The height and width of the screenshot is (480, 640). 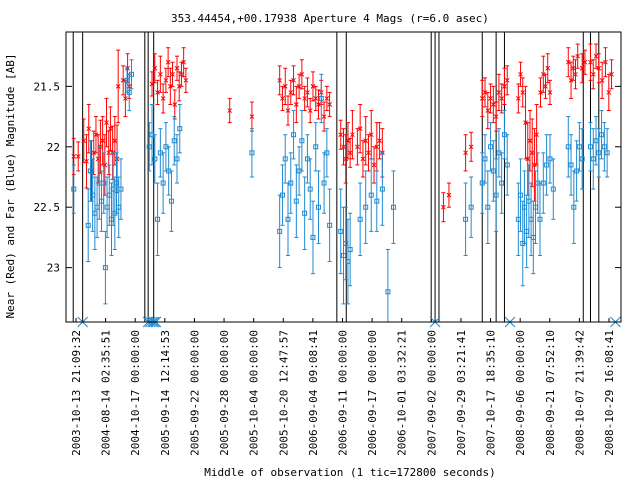 I want to click on x-tick-label: 2006-09-04 09:08:41, so click(x=313, y=393).